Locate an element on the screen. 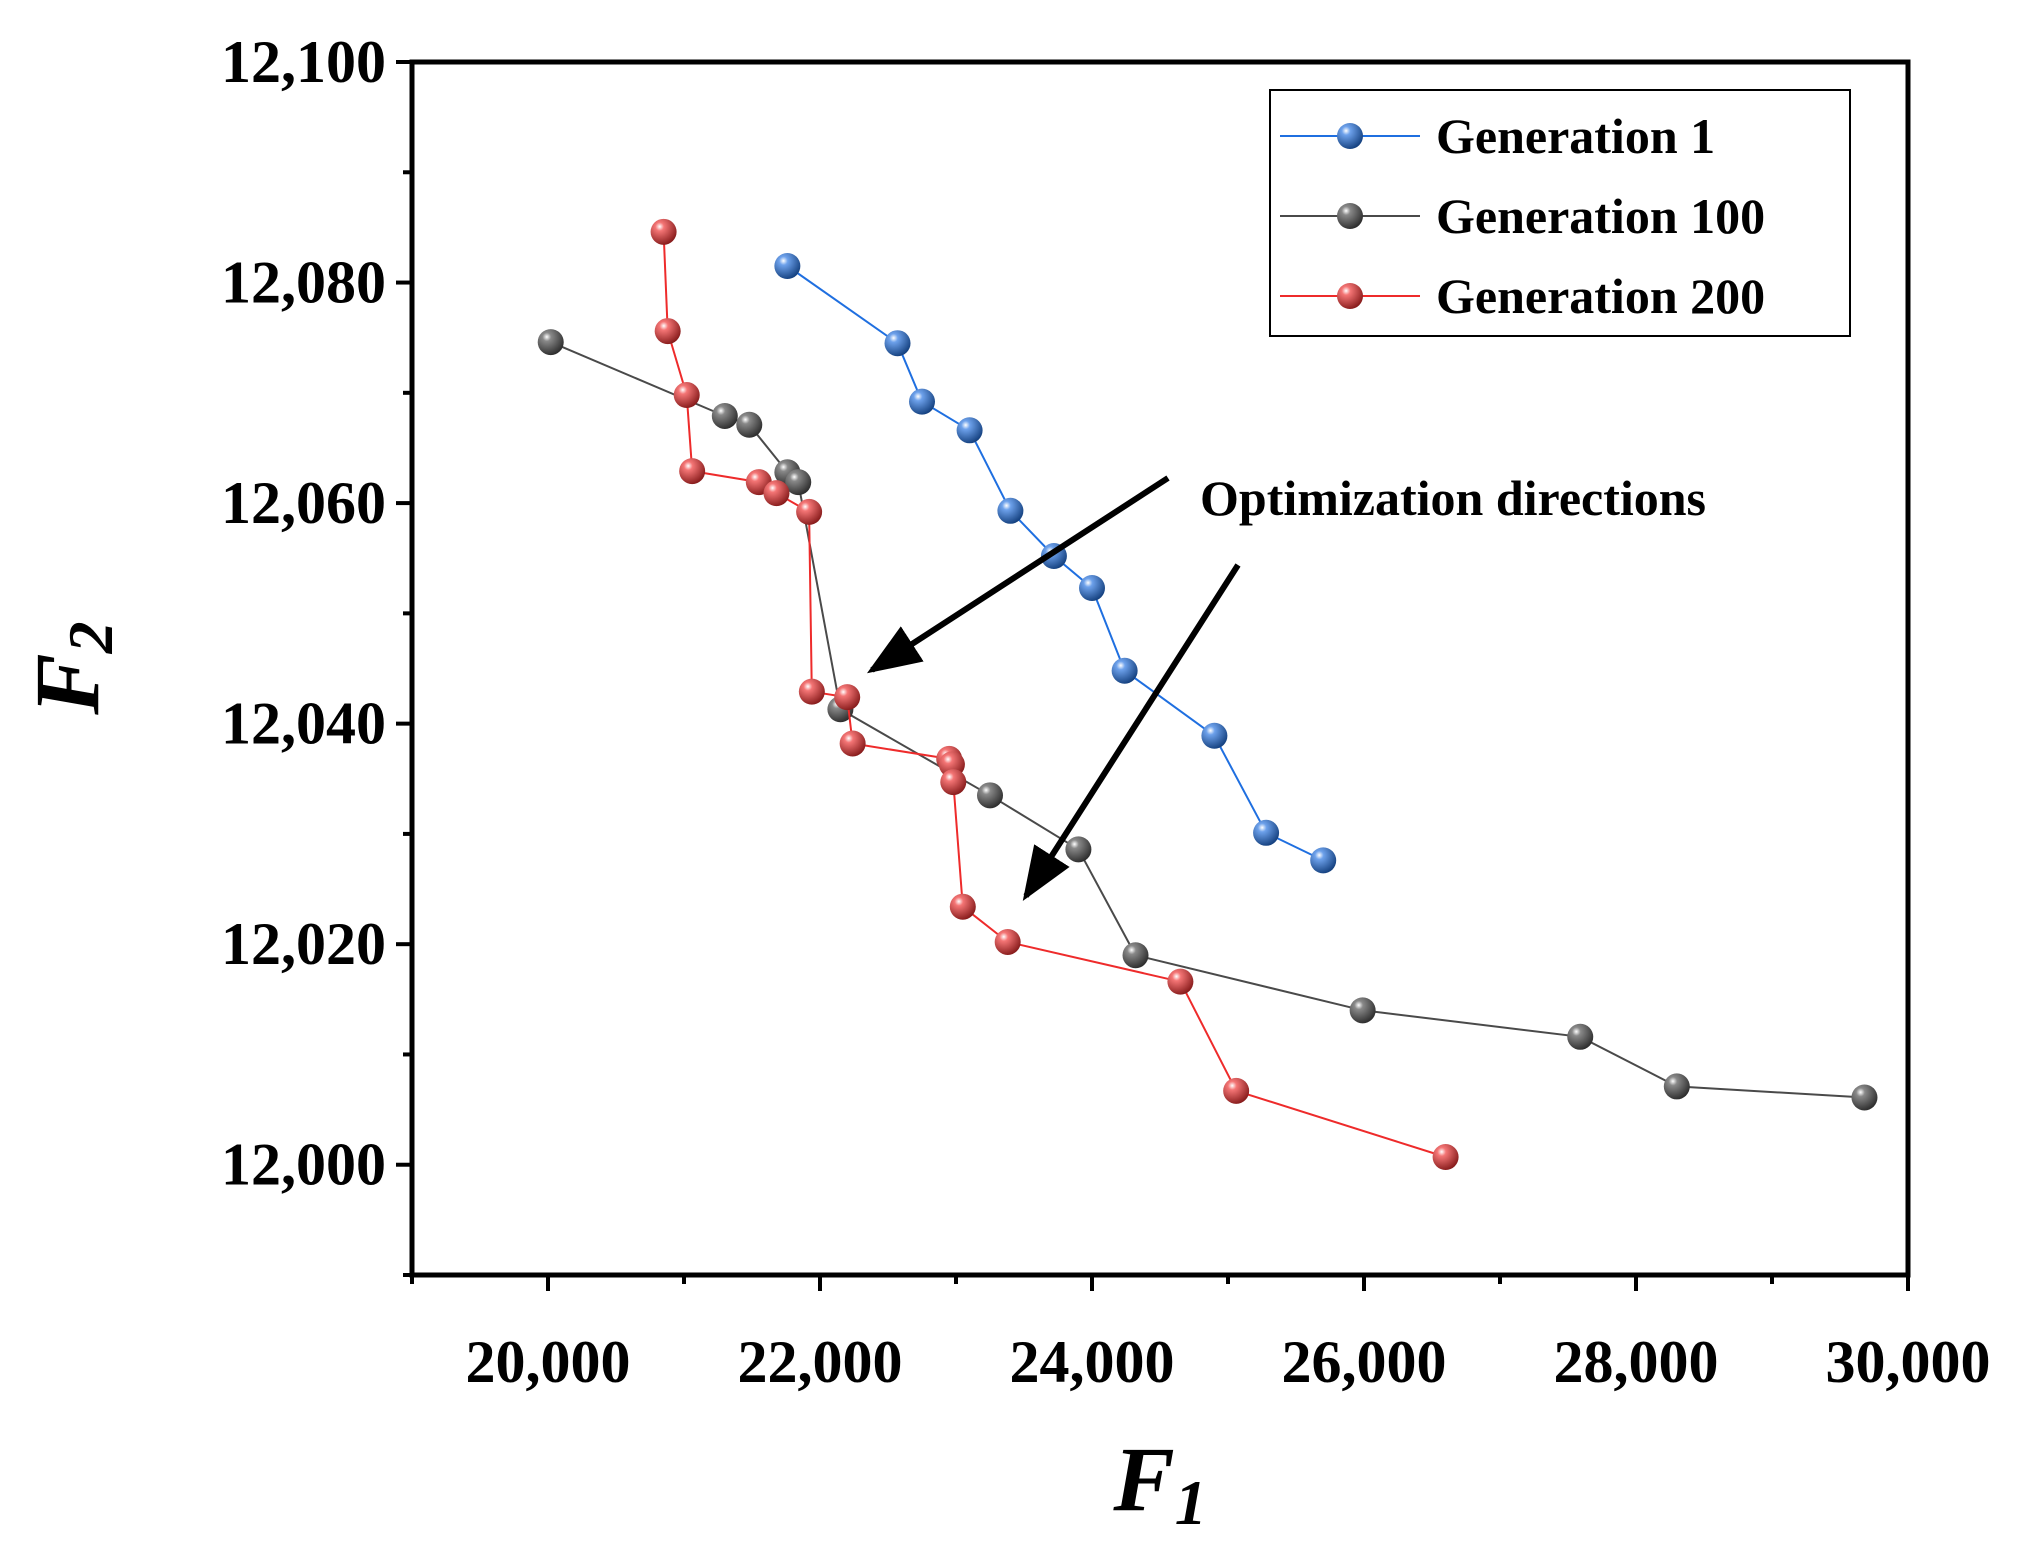 Image resolution: width=2033 pixels, height=1542 pixels. x-tick-label: 30,000 is located at coordinates (1908, 1362).